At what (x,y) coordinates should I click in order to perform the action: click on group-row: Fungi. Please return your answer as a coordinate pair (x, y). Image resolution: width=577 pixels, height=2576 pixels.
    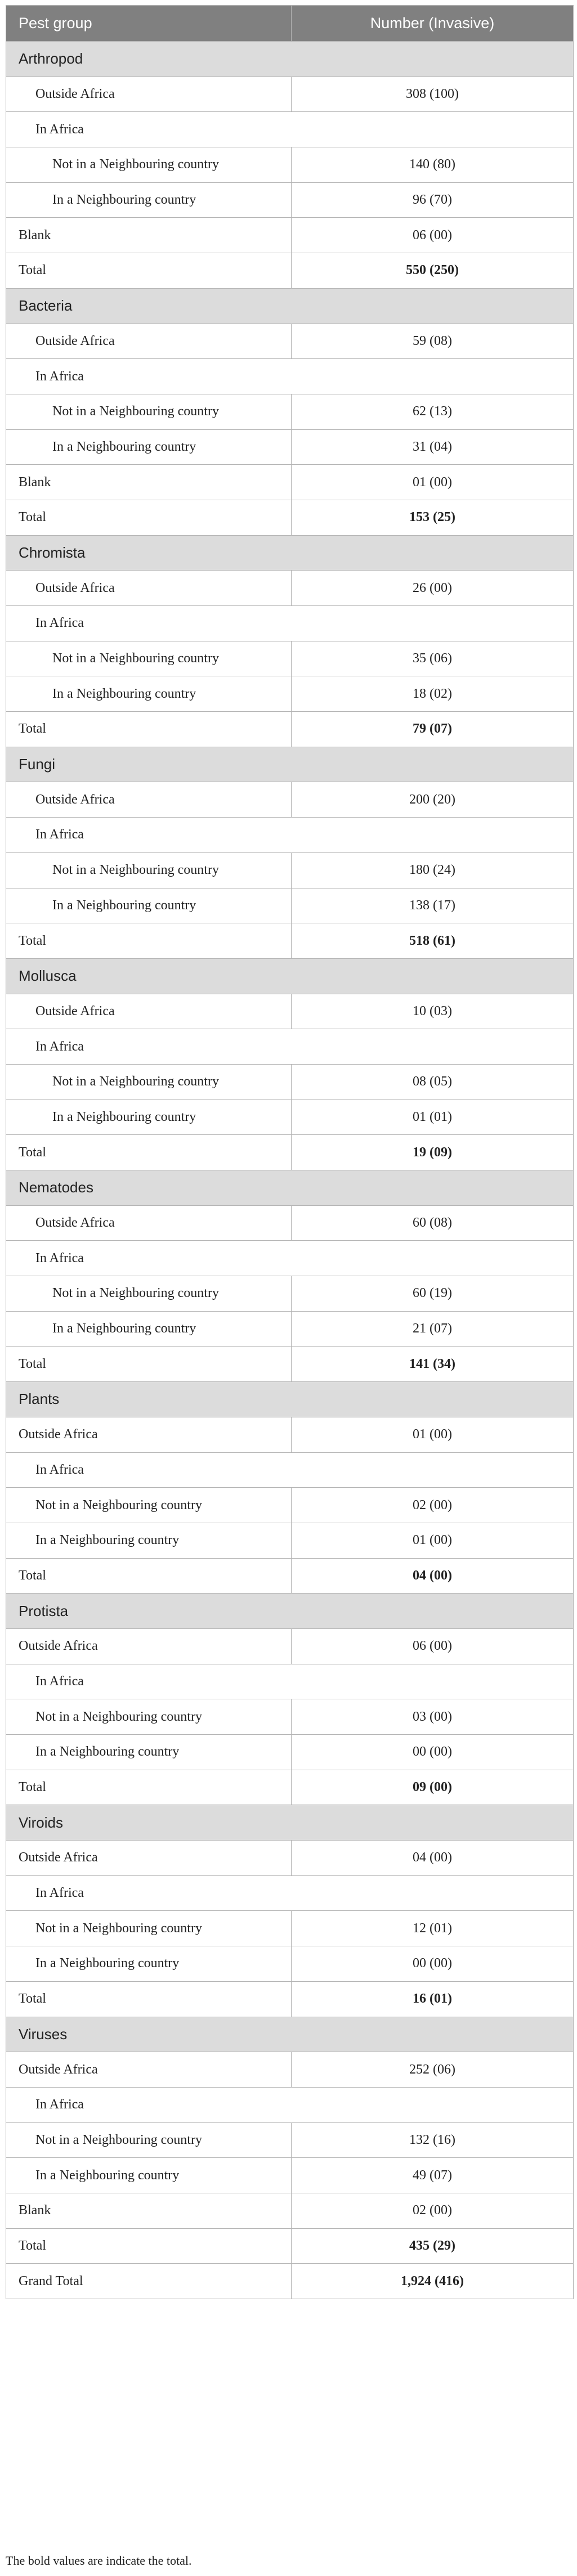
    Looking at the image, I should click on (290, 764).